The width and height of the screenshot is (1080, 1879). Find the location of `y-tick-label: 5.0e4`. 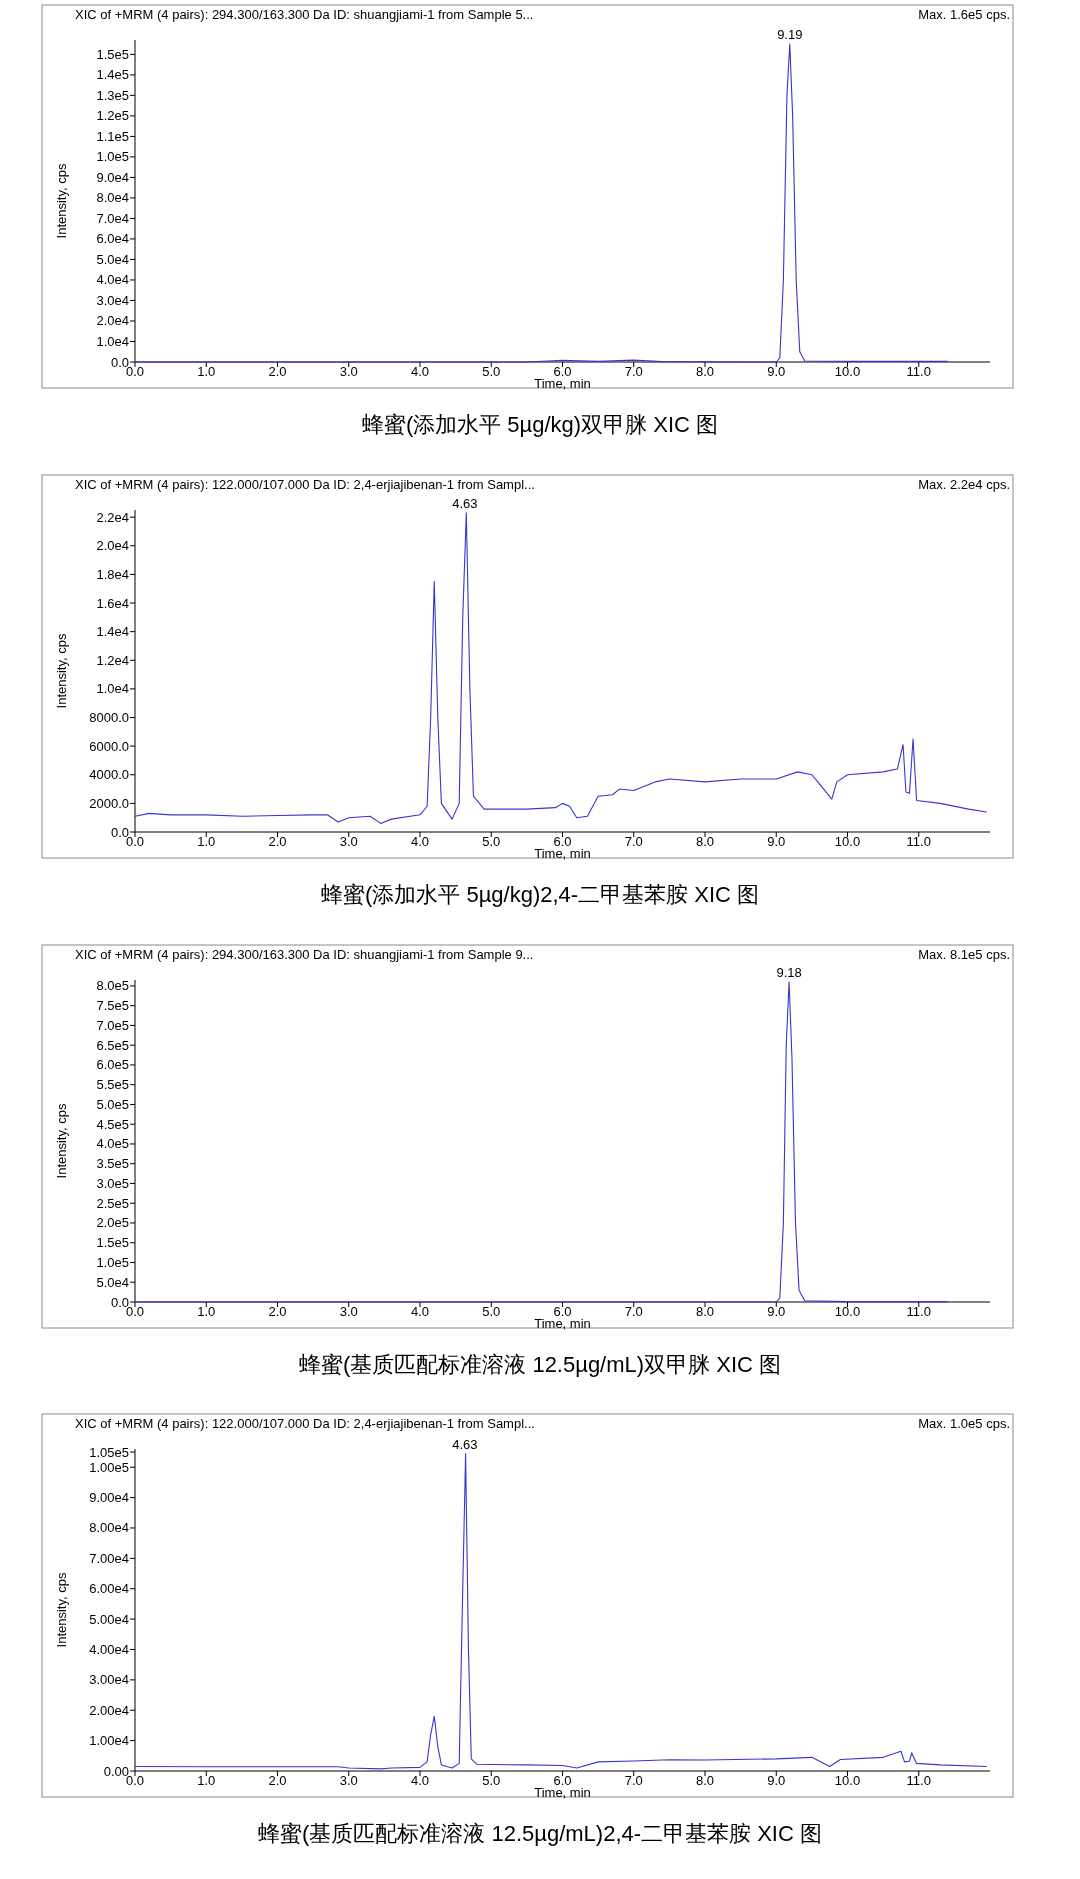

y-tick-label: 5.0e4 is located at coordinates (112, 1282).